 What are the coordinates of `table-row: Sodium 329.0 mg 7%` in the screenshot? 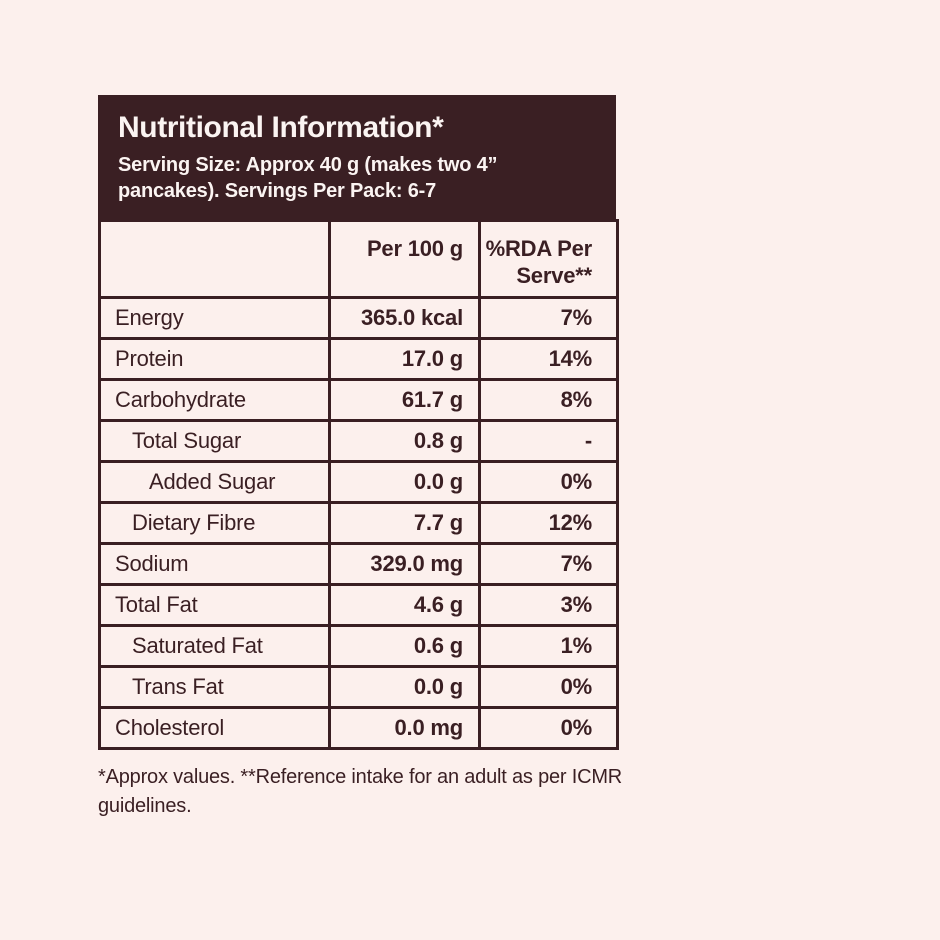 It's located at (358, 564).